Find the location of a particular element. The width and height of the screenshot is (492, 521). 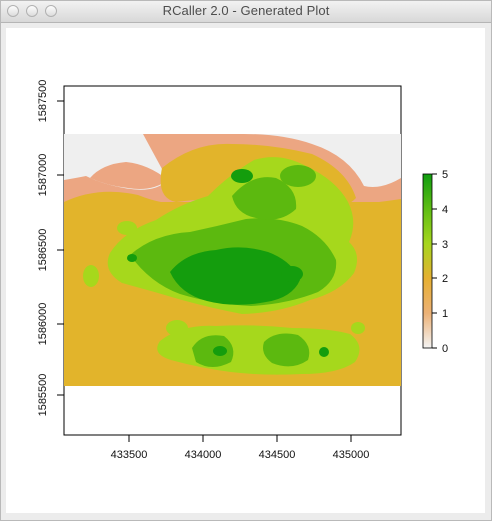

raster-very-high-zone is located at coordinates (228, 263).